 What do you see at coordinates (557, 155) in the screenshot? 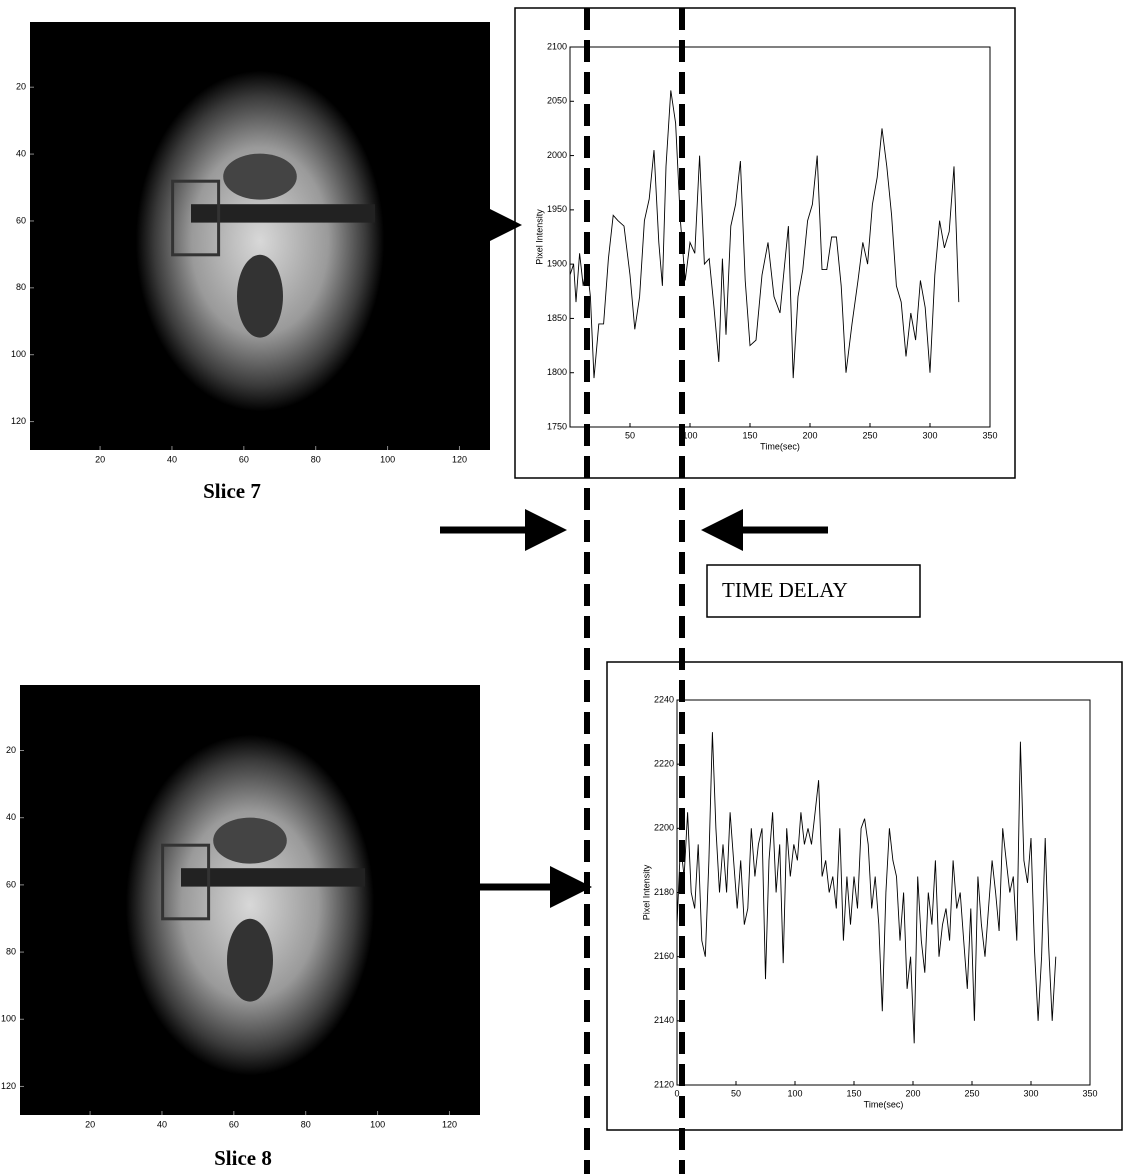
I see `y-tick-label: 2000` at bounding box center [557, 155].